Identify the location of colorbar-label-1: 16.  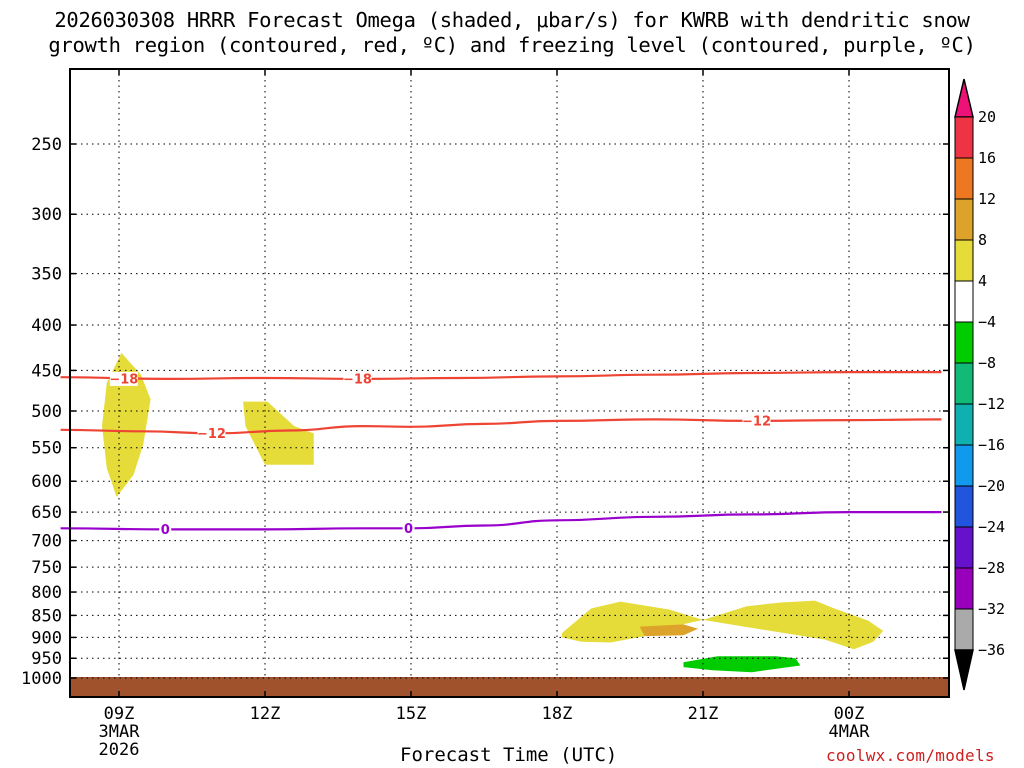
(987, 158).